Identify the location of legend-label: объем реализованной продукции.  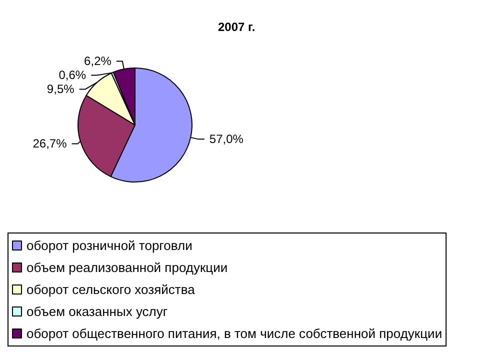
(127, 267).